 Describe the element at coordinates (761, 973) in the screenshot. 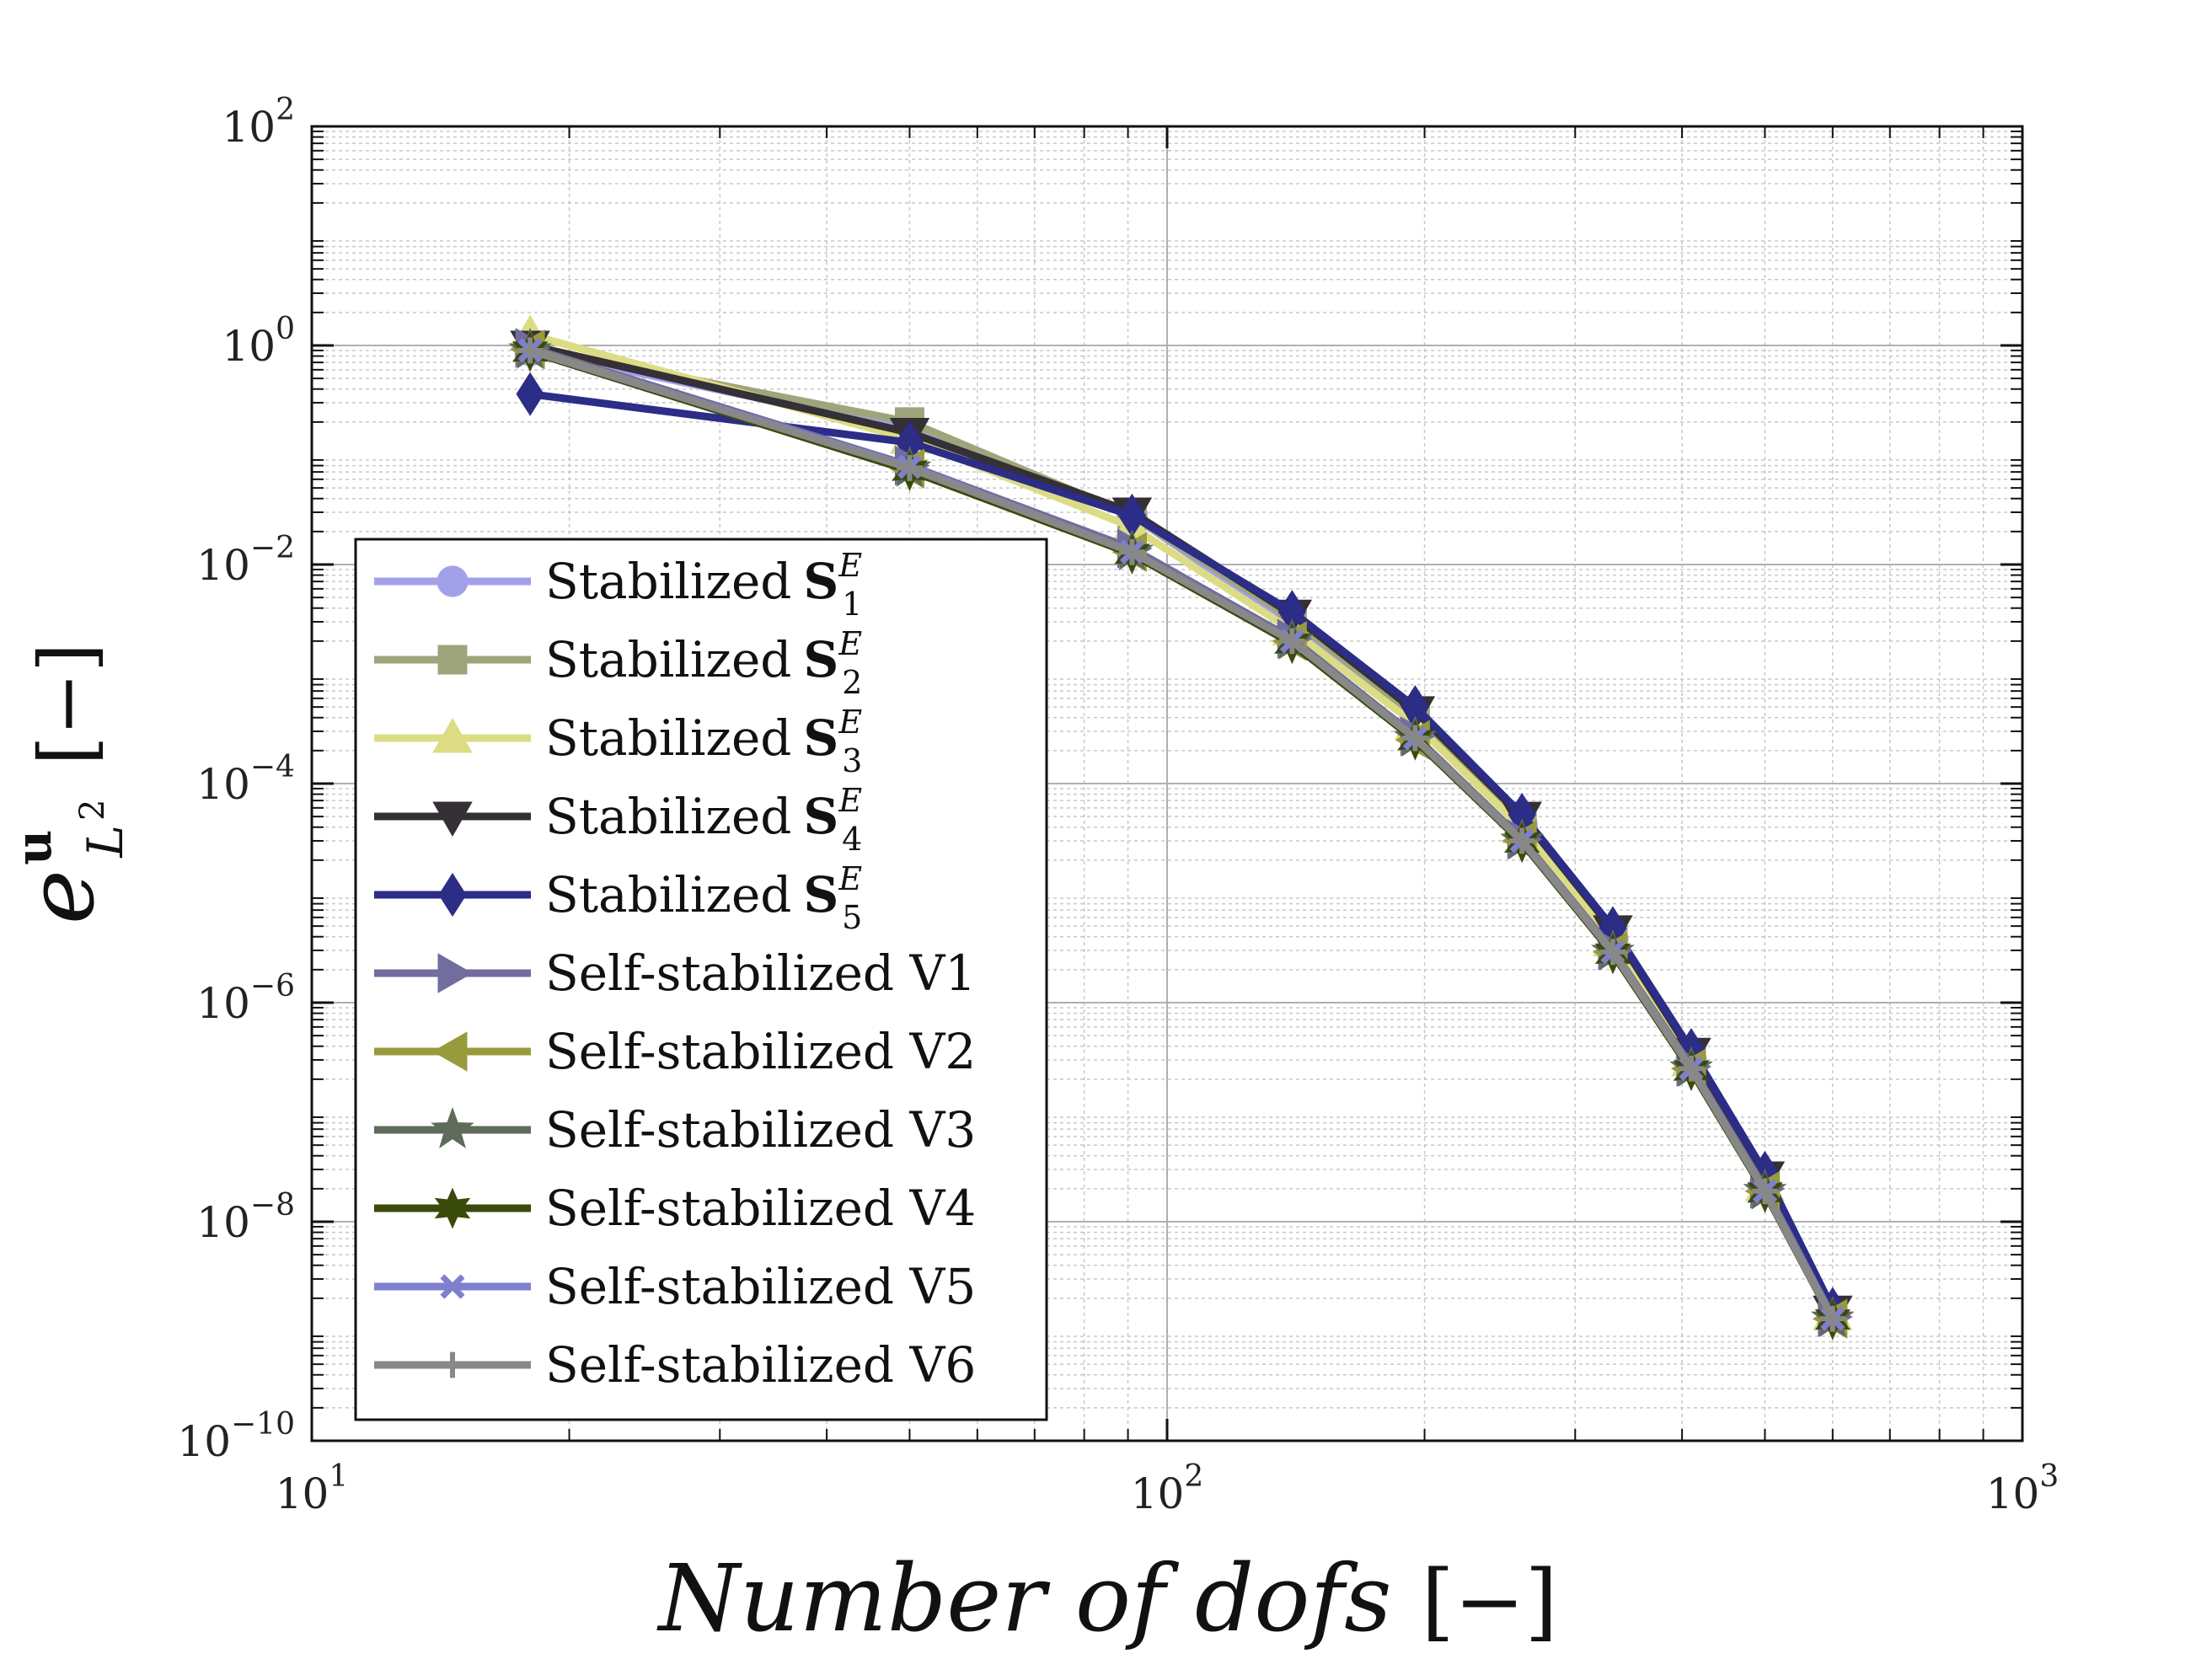

I see `legend-label-text: Self-stabilized V1` at that location.